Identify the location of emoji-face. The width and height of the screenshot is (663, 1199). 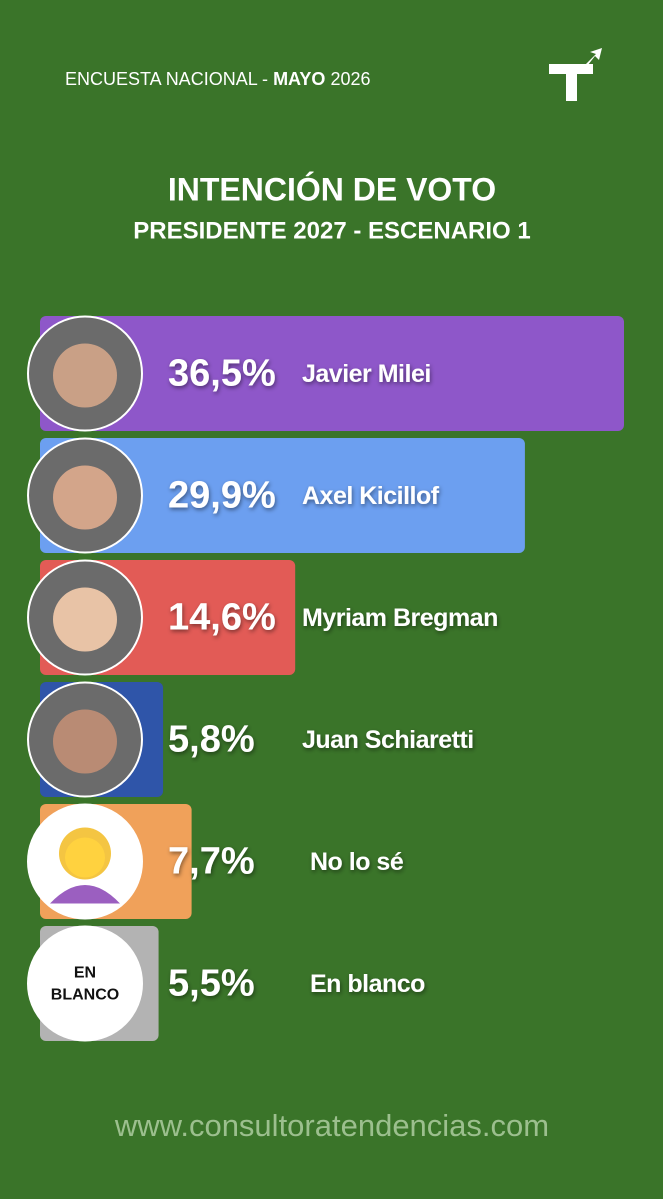
(85, 857).